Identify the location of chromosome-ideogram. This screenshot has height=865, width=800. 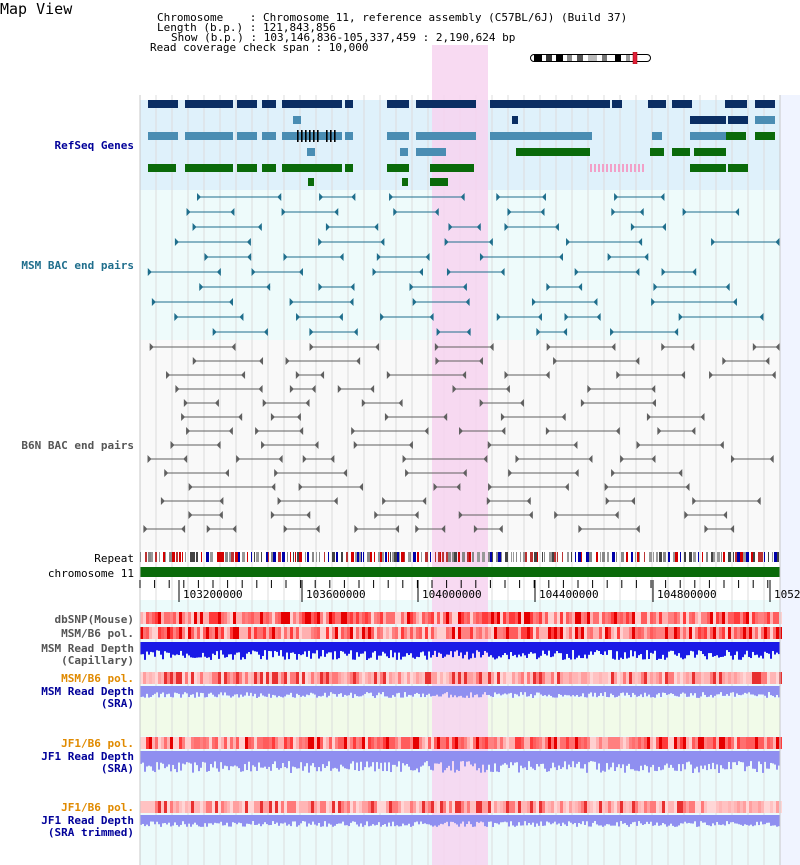
(590, 58).